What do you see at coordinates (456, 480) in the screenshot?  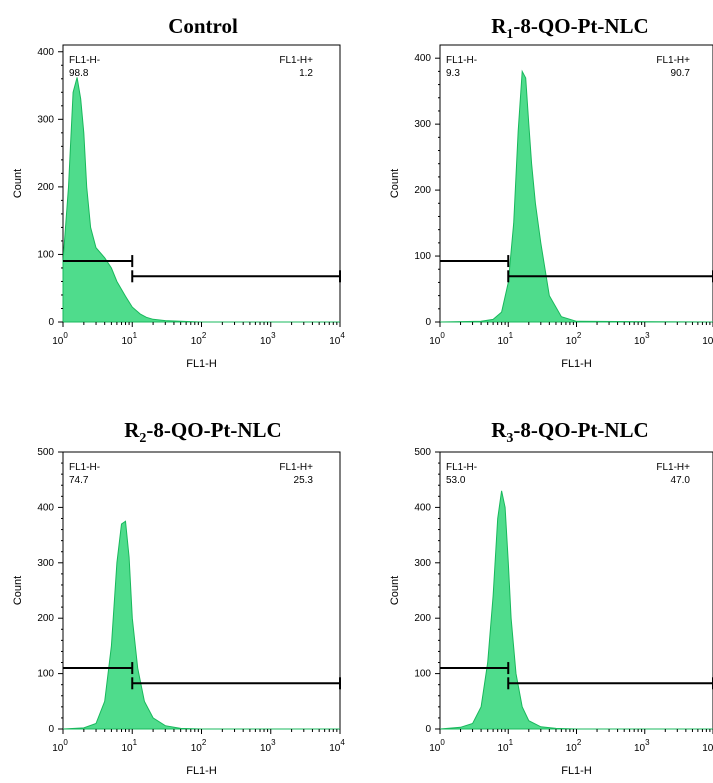 I see `gate-neg-value: 53.0` at bounding box center [456, 480].